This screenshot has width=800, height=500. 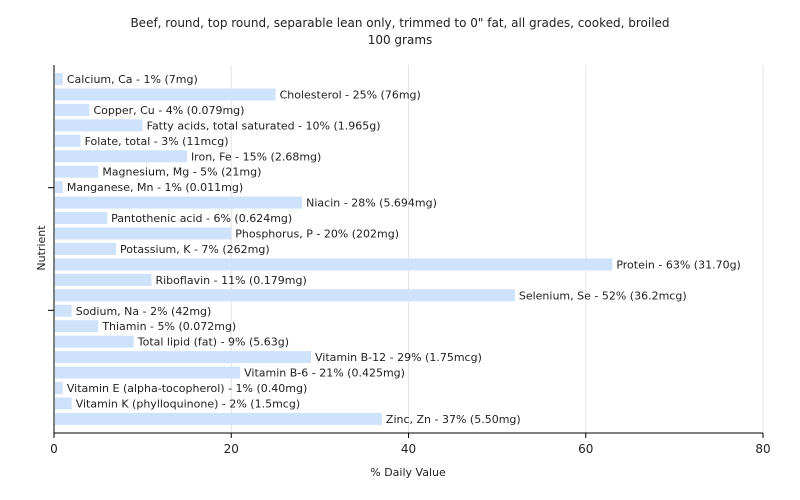 I want to click on chart-subtitle: 100 grams, so click(x=400, y=40).